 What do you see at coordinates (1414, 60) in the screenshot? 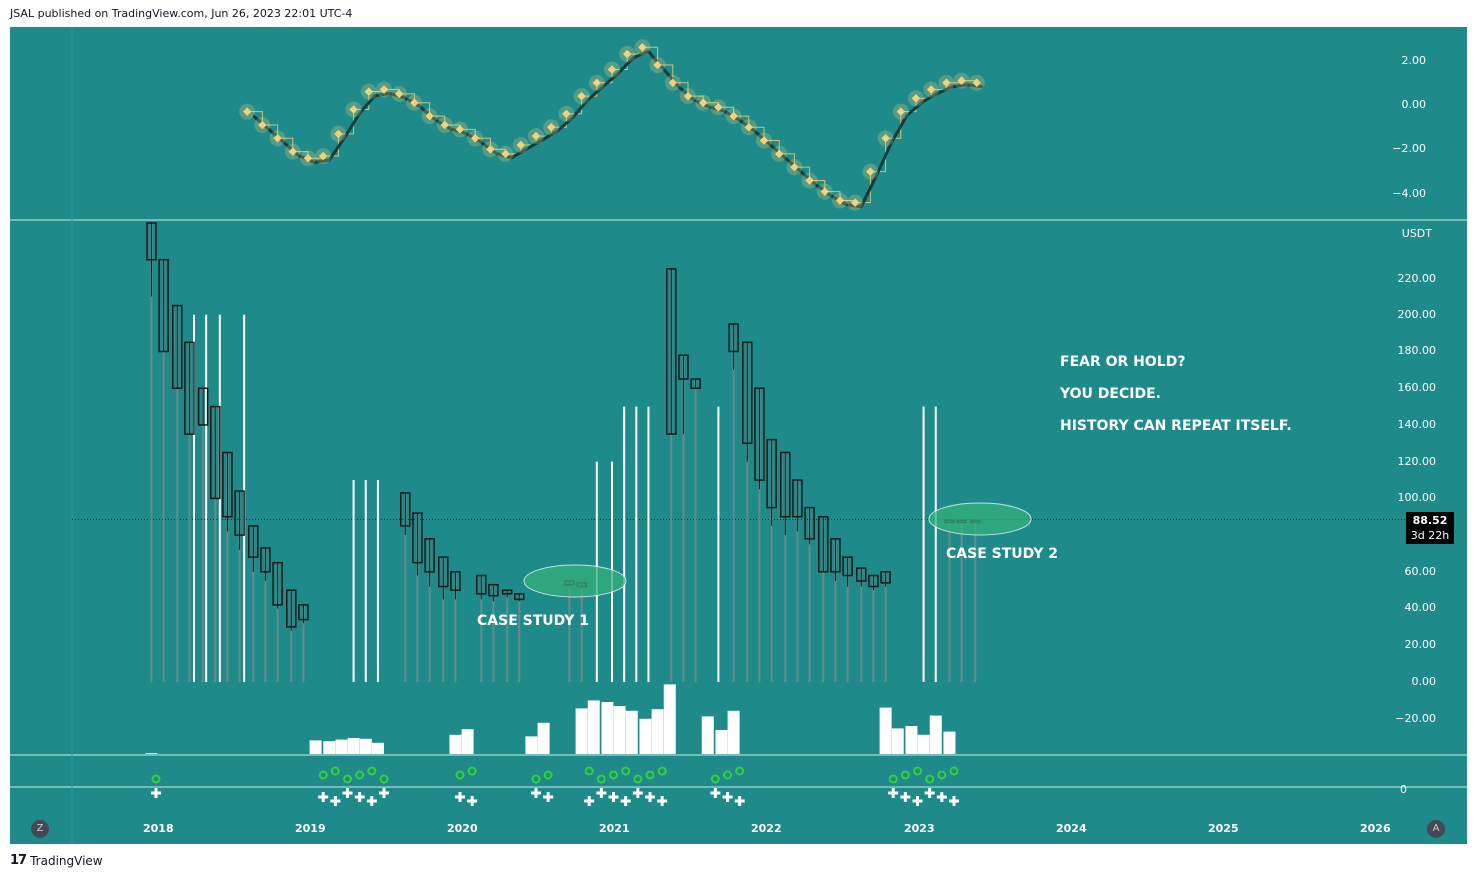
I see `osc-axis-label: 2.00` at bounding box center [1414, 60].